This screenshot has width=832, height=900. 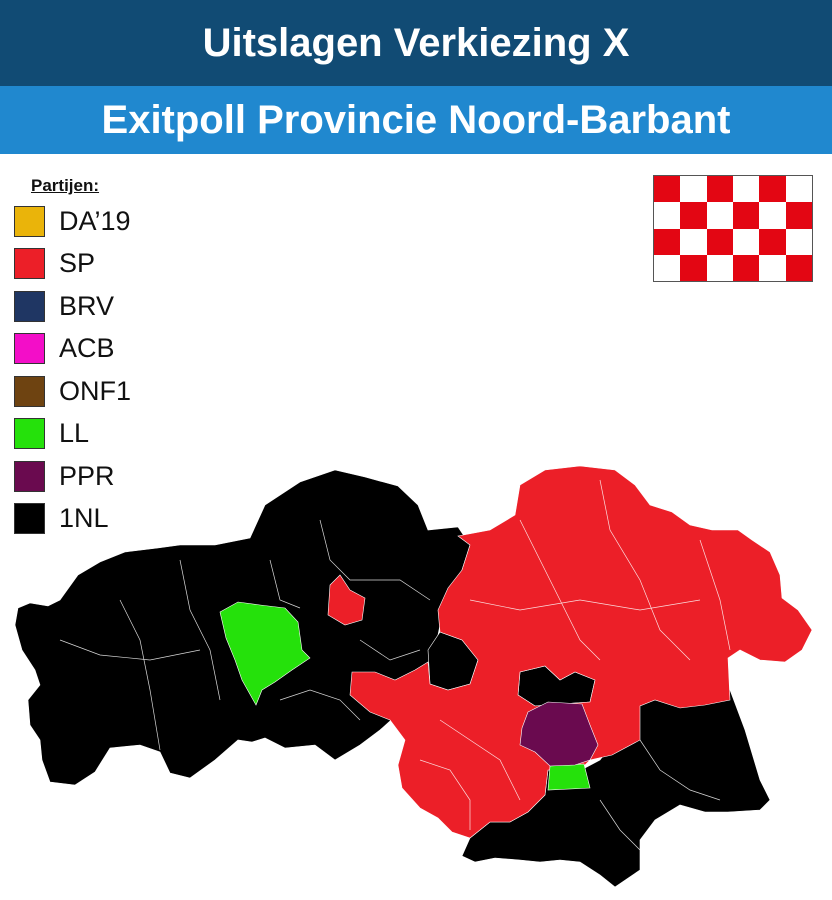 I want to click on legend-item-acb: ACB, so click(x=99, y=349).